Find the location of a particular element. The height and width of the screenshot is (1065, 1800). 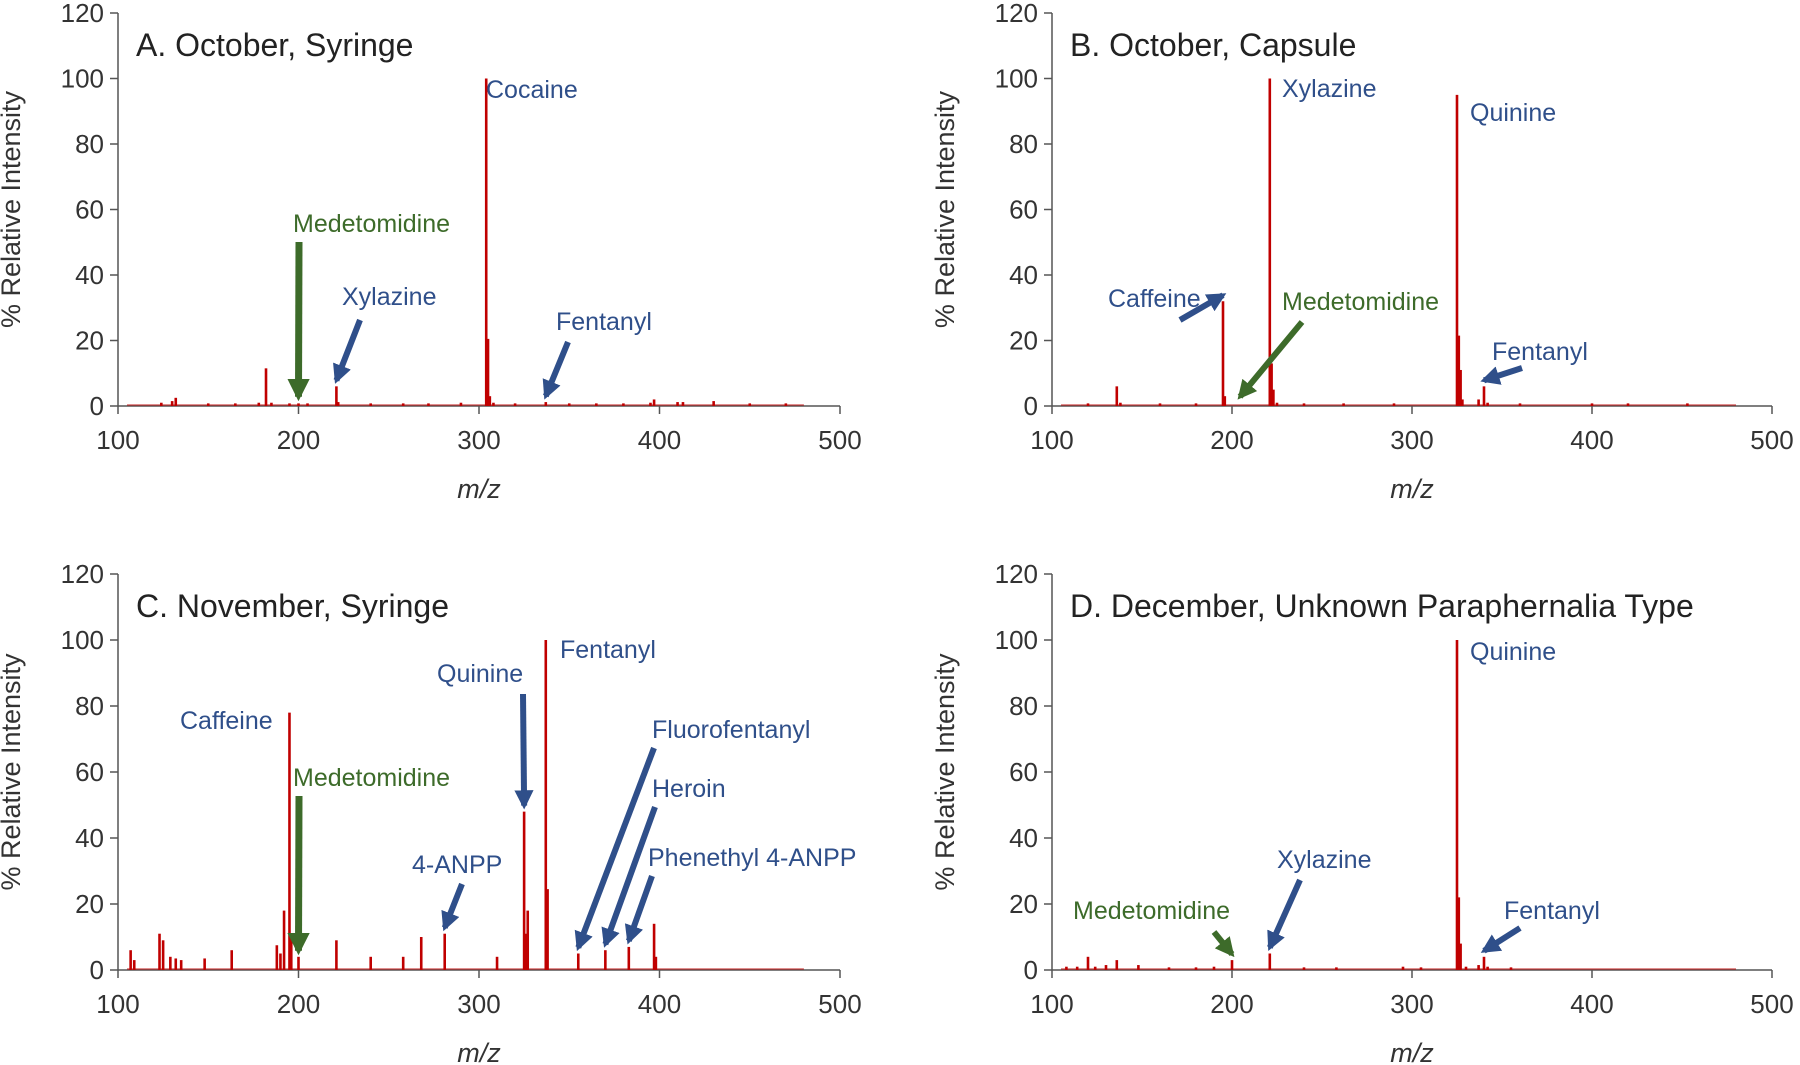

peak-label-cocaine: Cocaine is located at coordinates (532, 90).